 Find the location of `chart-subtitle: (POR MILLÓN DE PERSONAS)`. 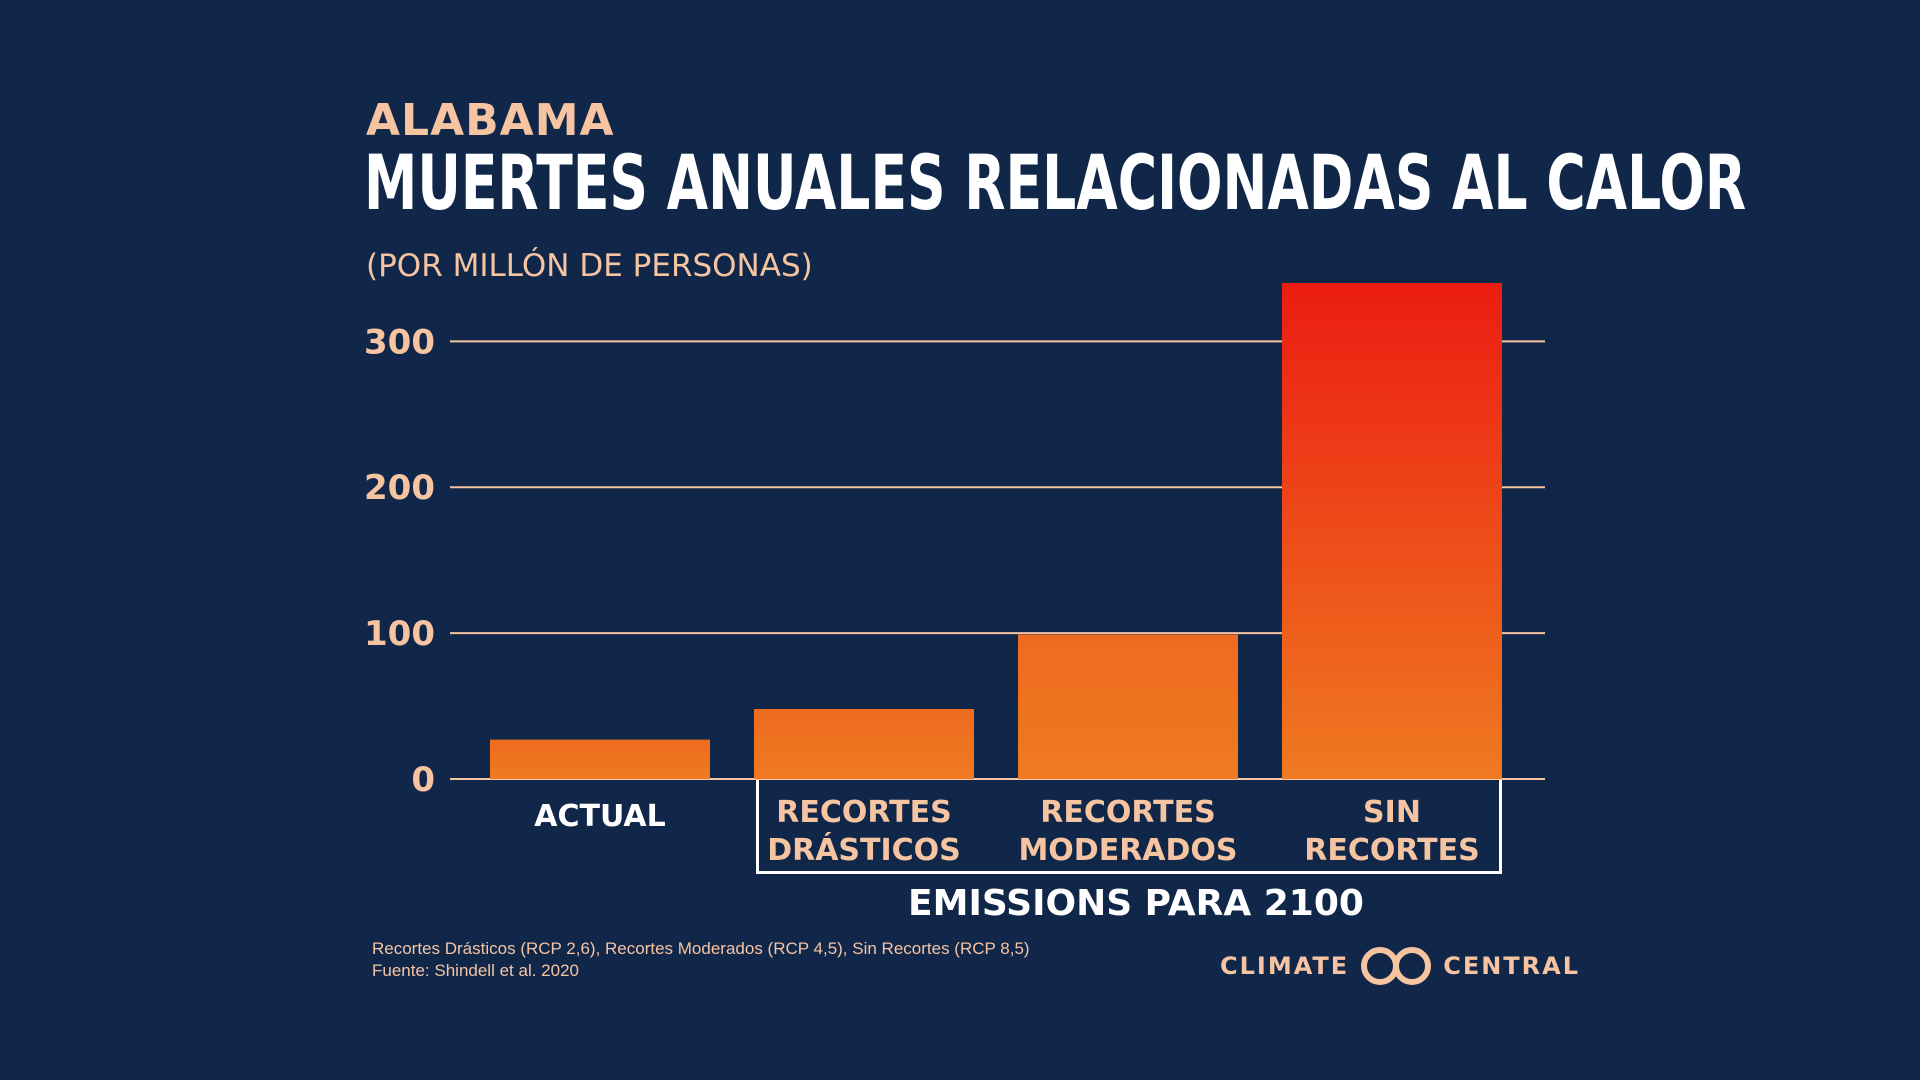

chart-subtitle: (POR MILLÓN DE PERSONAS) is located at coordinates (589, 266).